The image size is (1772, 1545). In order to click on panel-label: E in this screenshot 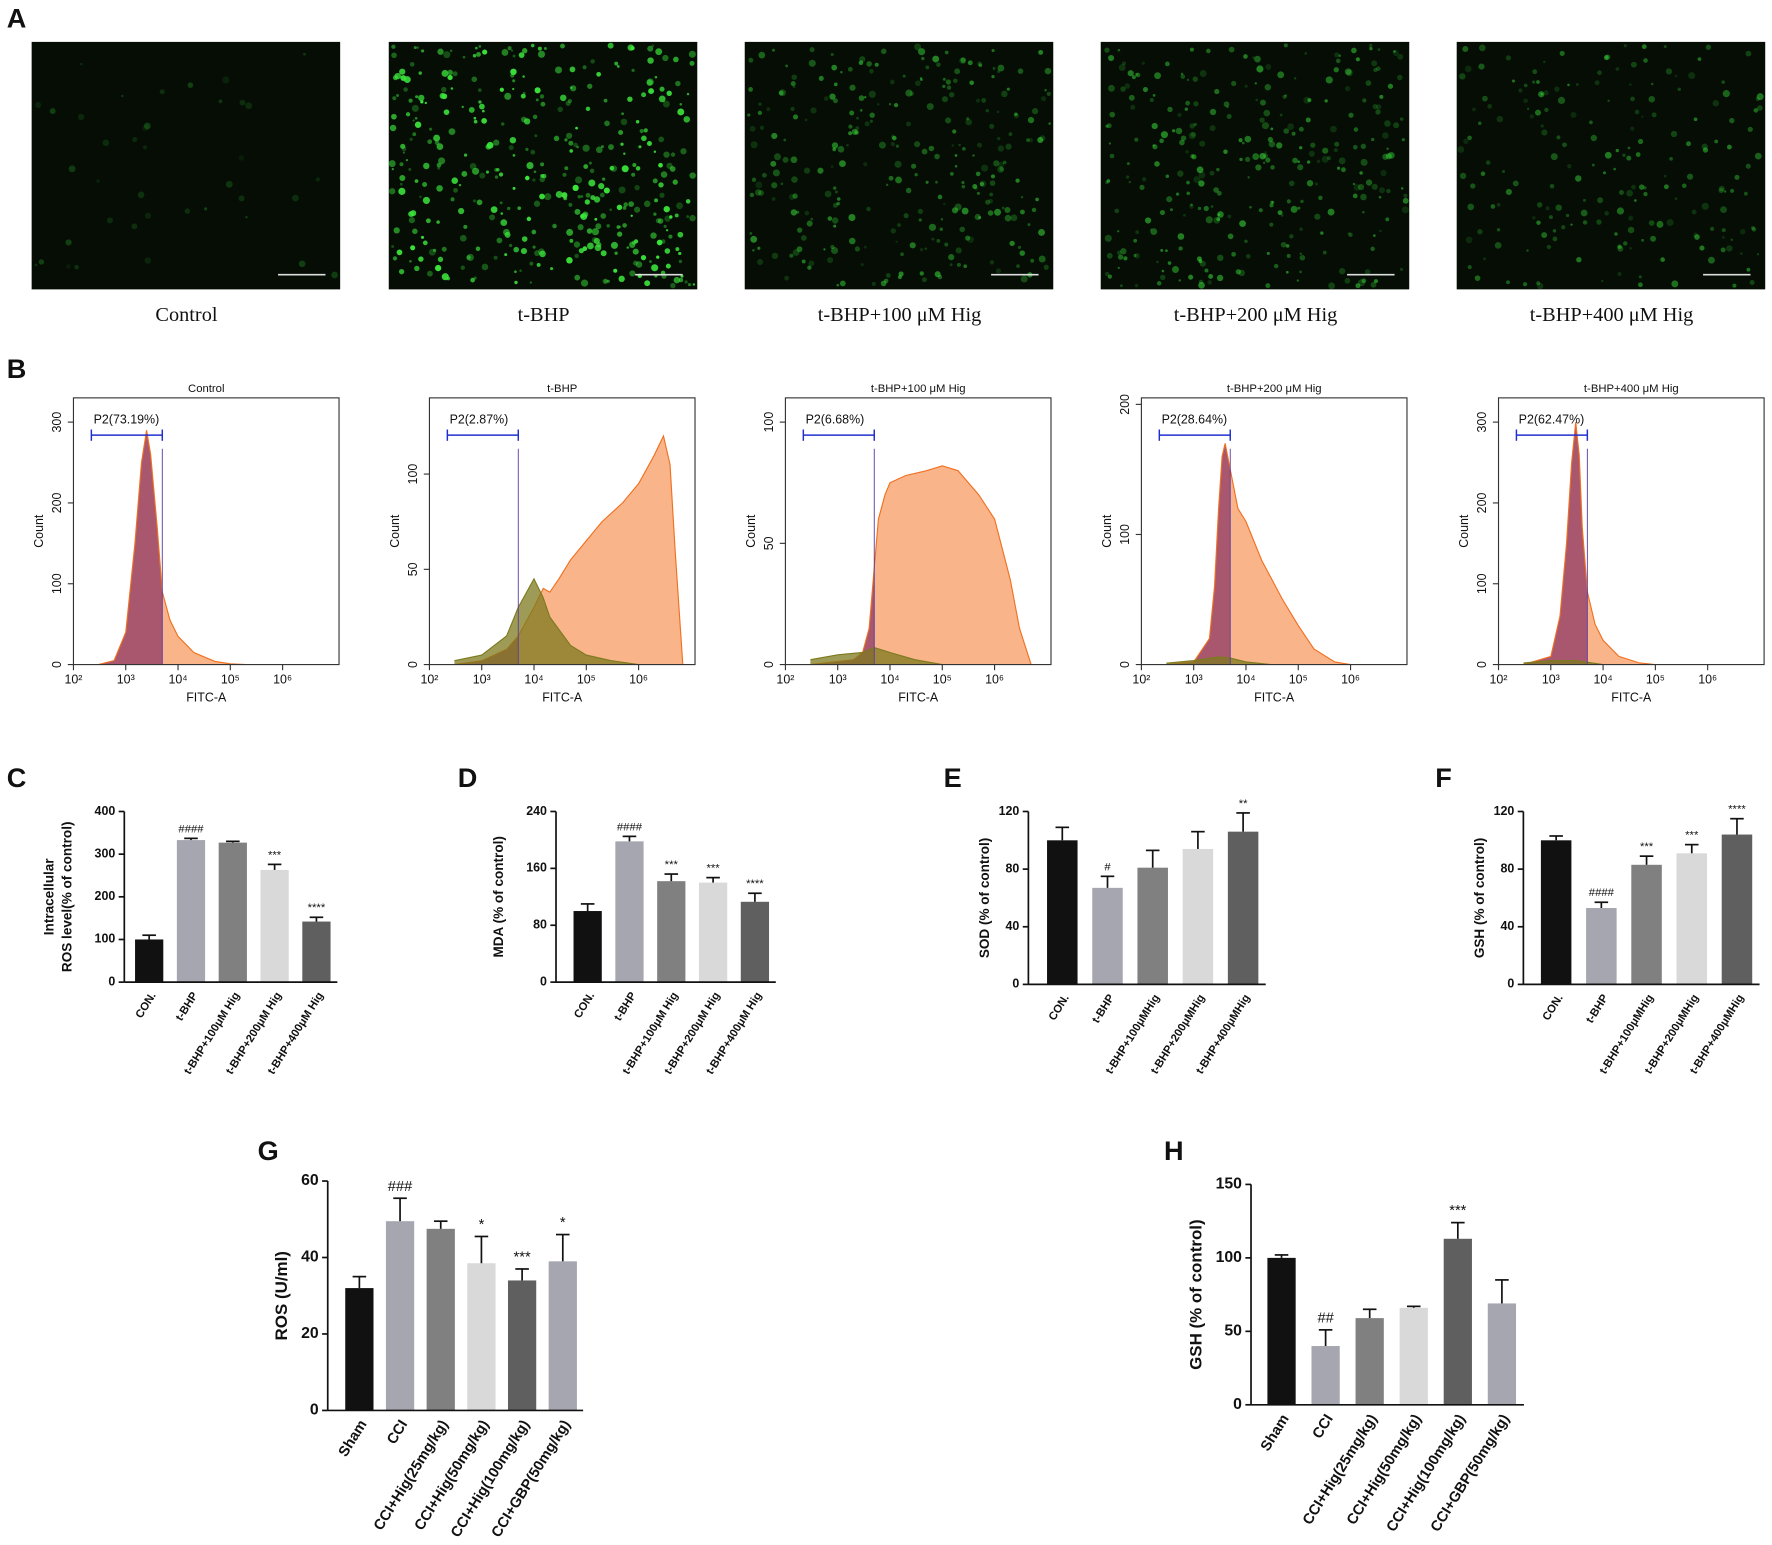, I will do `click(953, 777)`.